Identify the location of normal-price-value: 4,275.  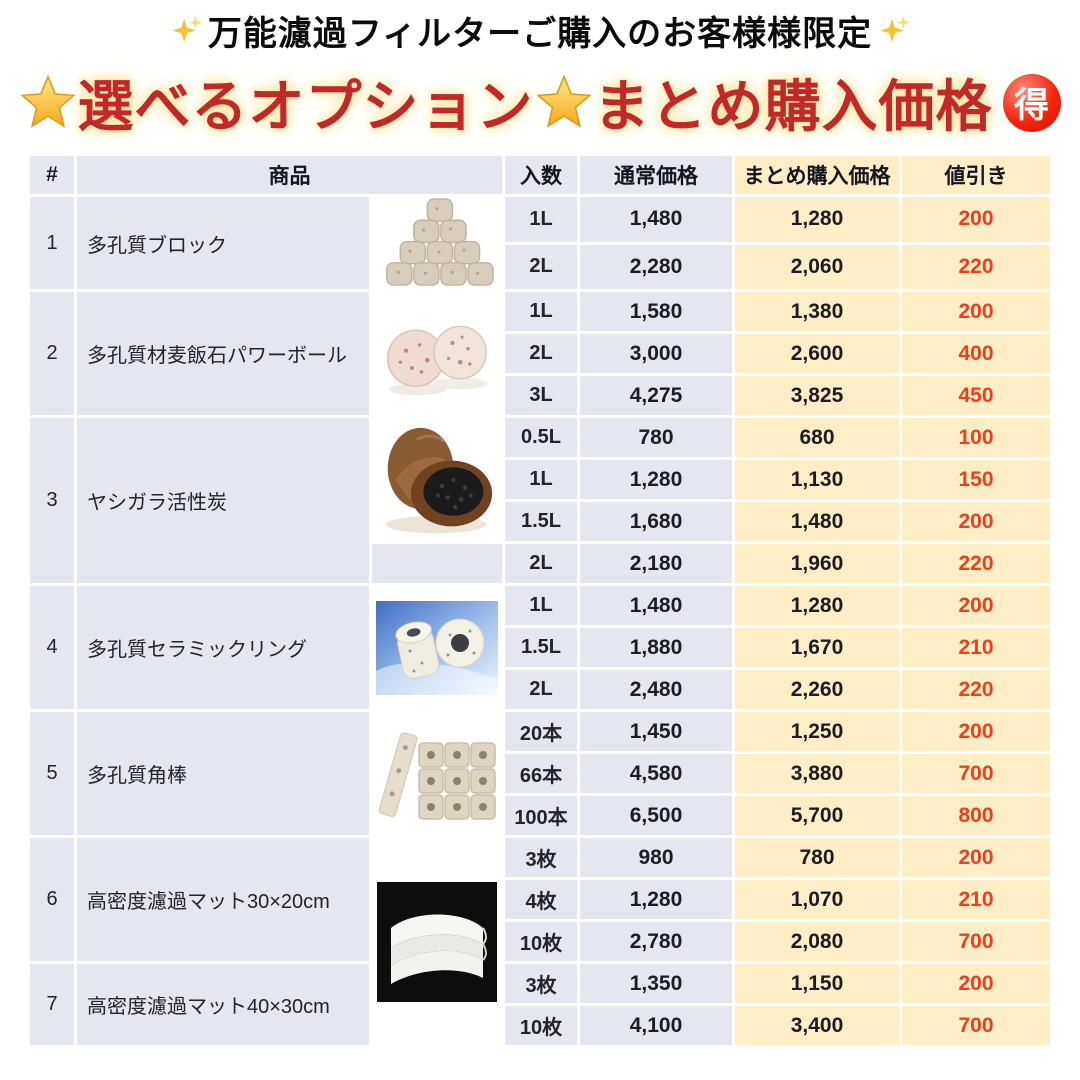
(656, 395).